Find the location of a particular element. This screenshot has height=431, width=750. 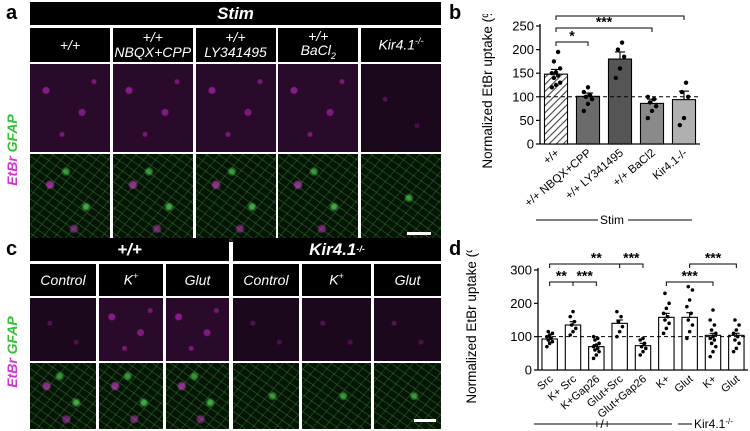

condition-sup: -/- is located at coordinates (419, 41).